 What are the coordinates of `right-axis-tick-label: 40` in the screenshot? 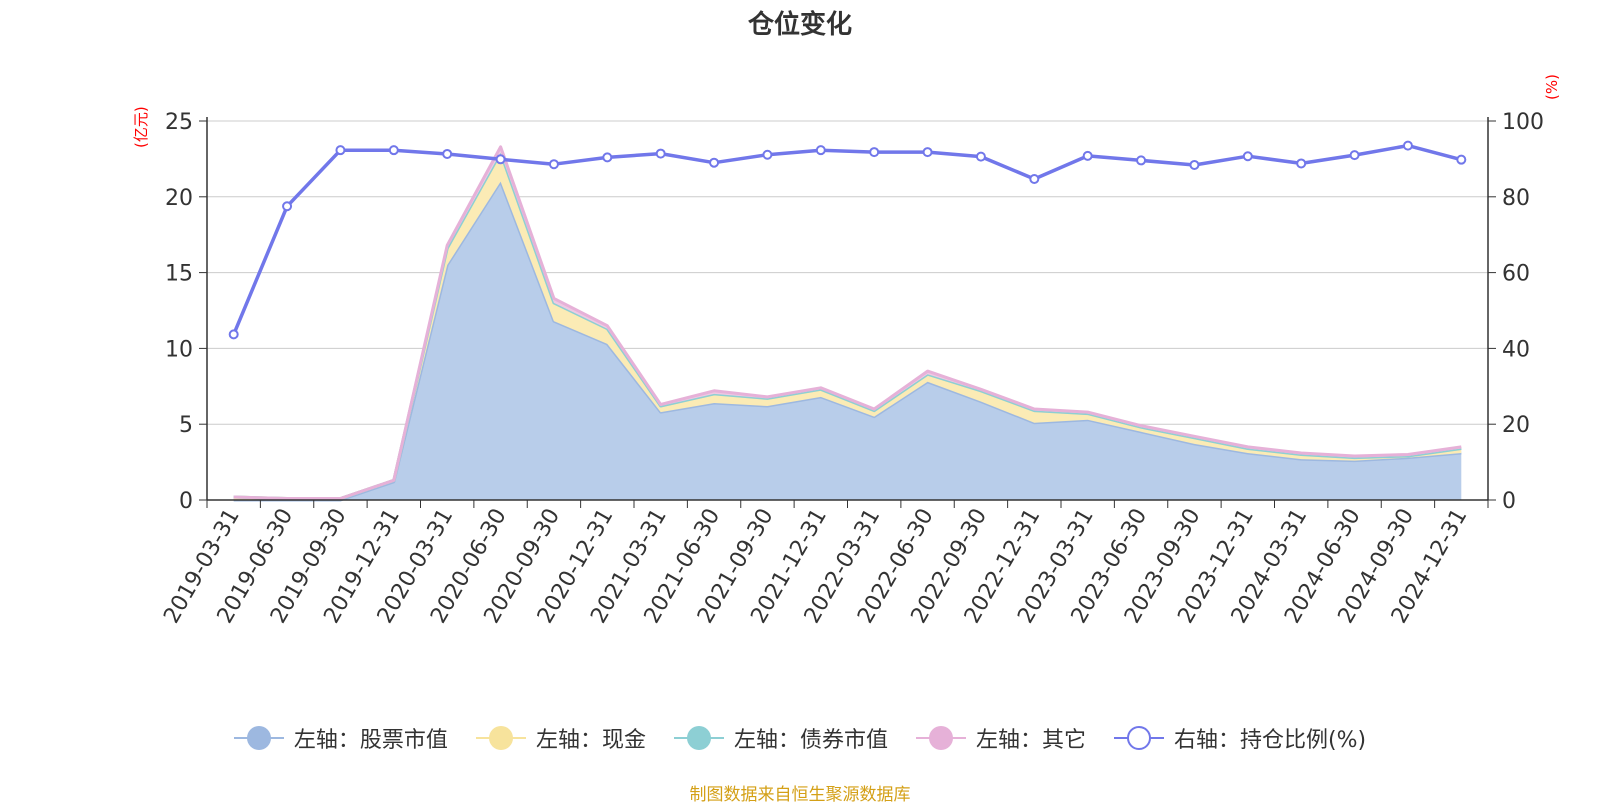 It's located at (1516, 349).